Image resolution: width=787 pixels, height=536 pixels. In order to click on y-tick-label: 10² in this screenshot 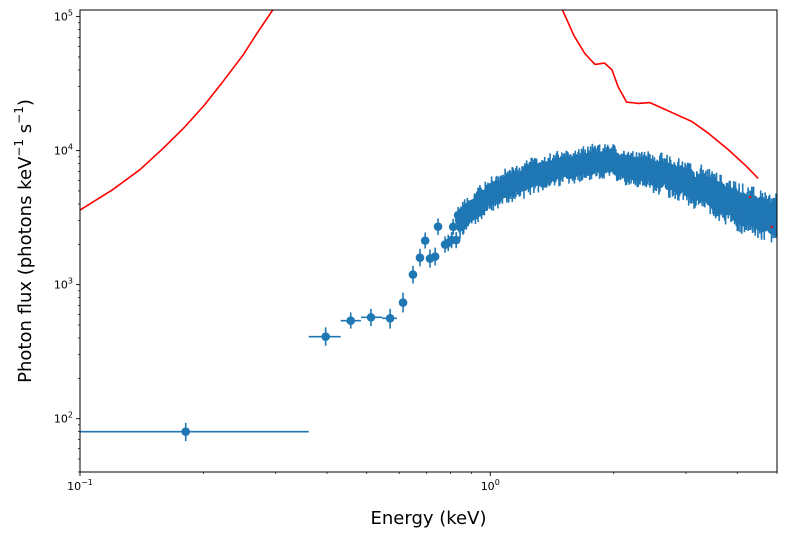, I will do `click(63, 418)`.